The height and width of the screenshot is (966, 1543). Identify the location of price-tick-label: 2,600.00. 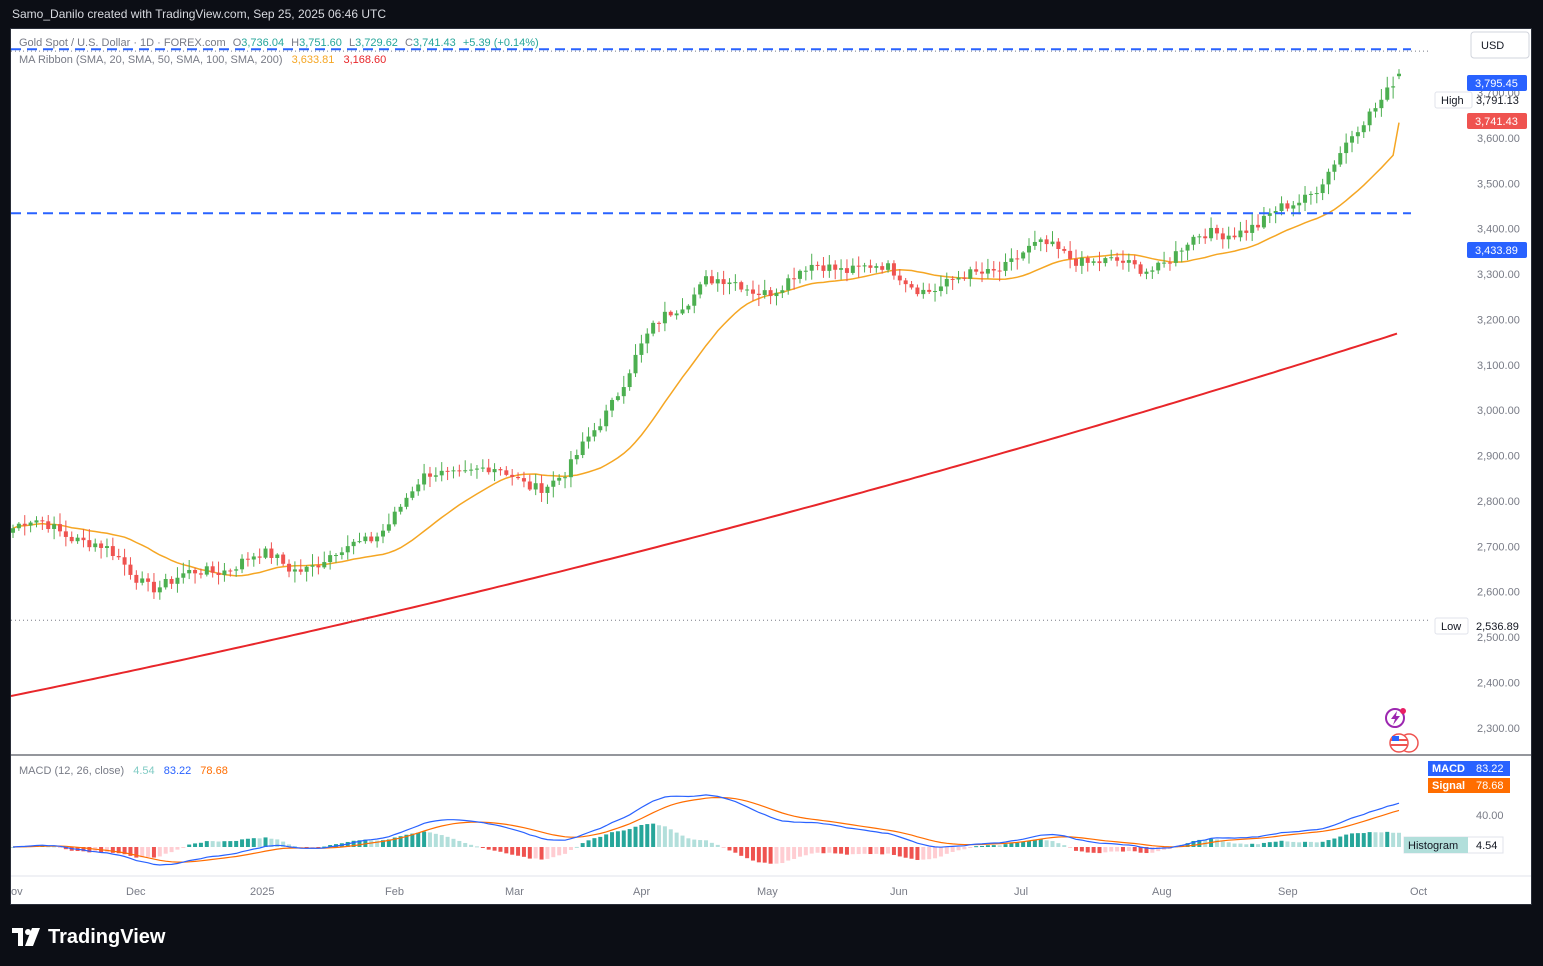
(1498, 593).